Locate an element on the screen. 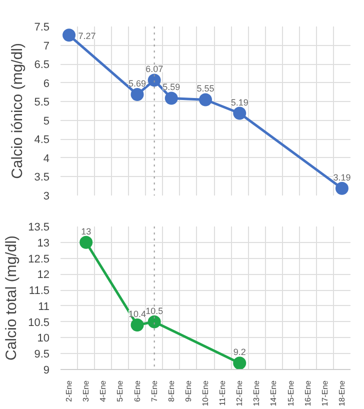 Image resolution: width=364 pixels, height=409 pixels. data-label: 9.2 is located at coordinates (239, 352).